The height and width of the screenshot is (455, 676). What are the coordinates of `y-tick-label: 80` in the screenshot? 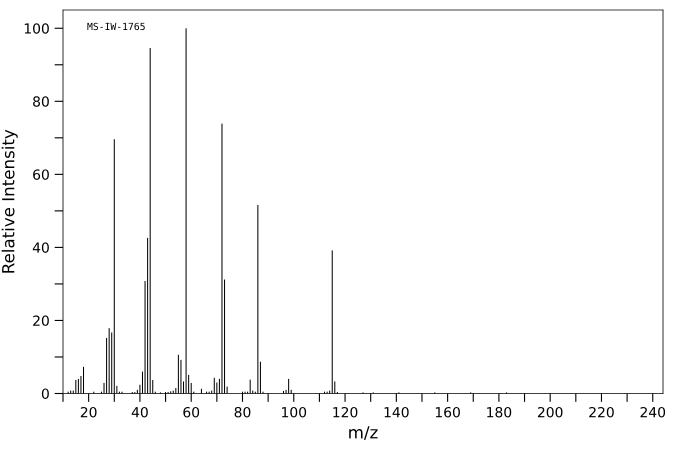 It's located at (41, 101).